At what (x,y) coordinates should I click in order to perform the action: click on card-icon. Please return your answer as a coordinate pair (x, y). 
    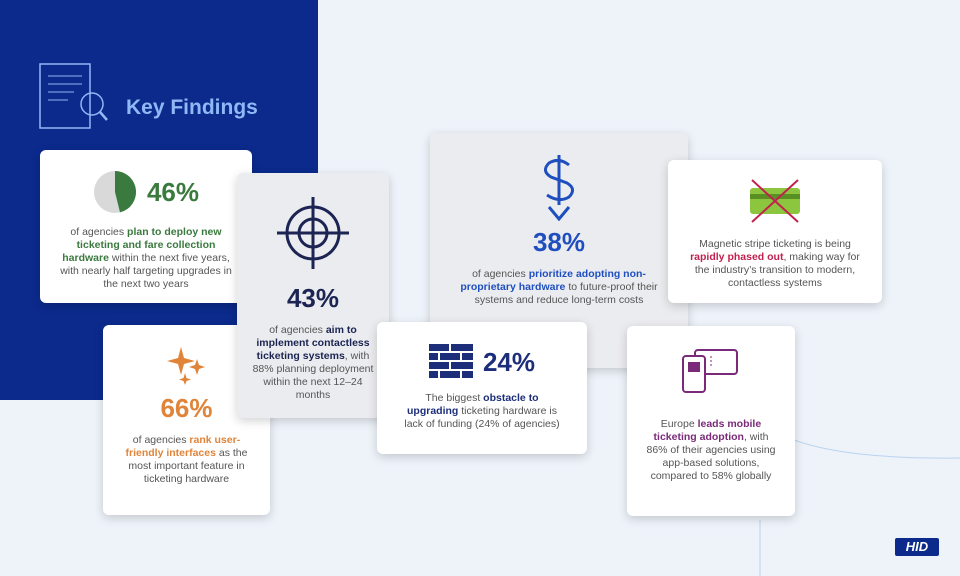
    Looking at the image, I should click on (775, 201).